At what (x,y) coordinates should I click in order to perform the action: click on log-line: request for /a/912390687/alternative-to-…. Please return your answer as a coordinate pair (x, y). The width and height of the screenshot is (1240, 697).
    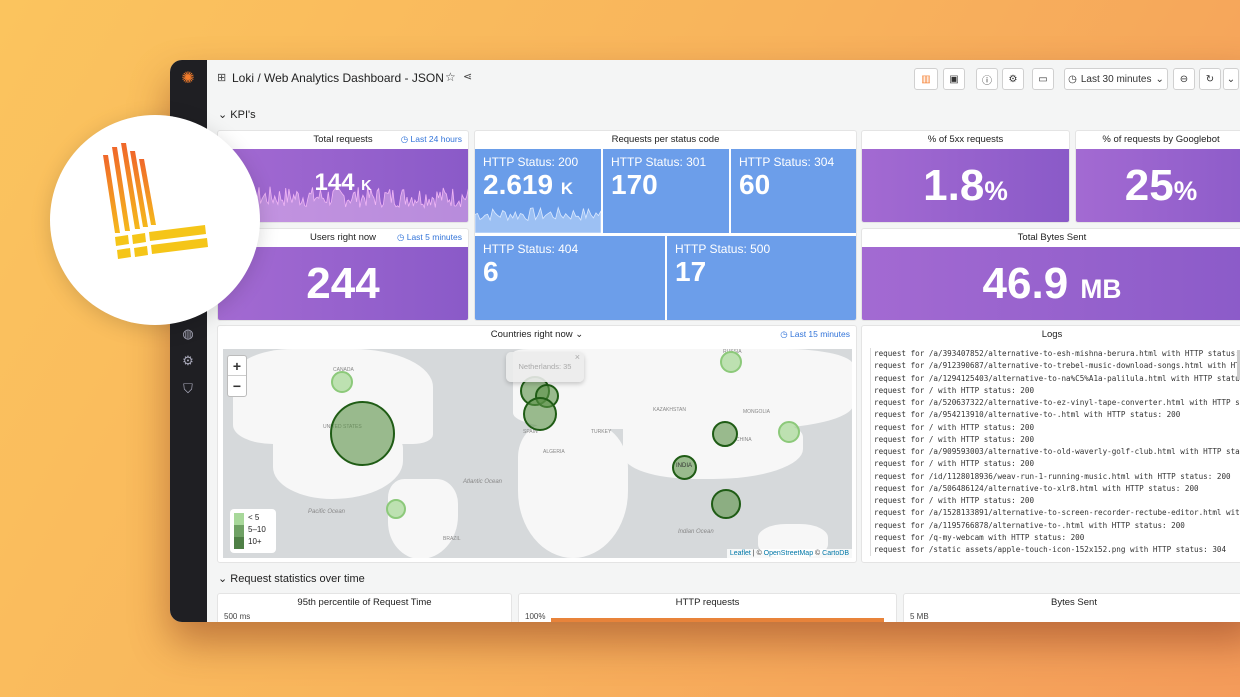
    Looking at the image, I should click on (1057, 366).